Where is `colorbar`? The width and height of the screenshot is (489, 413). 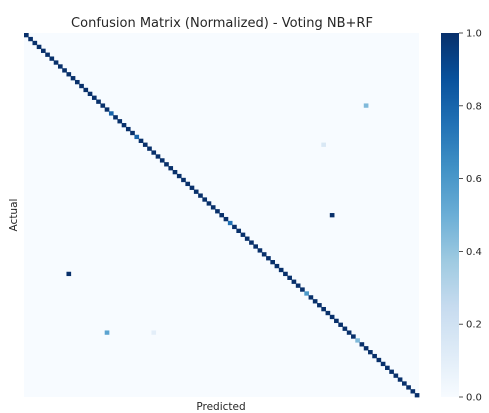
colorbar is located at coordinates (450, 215).